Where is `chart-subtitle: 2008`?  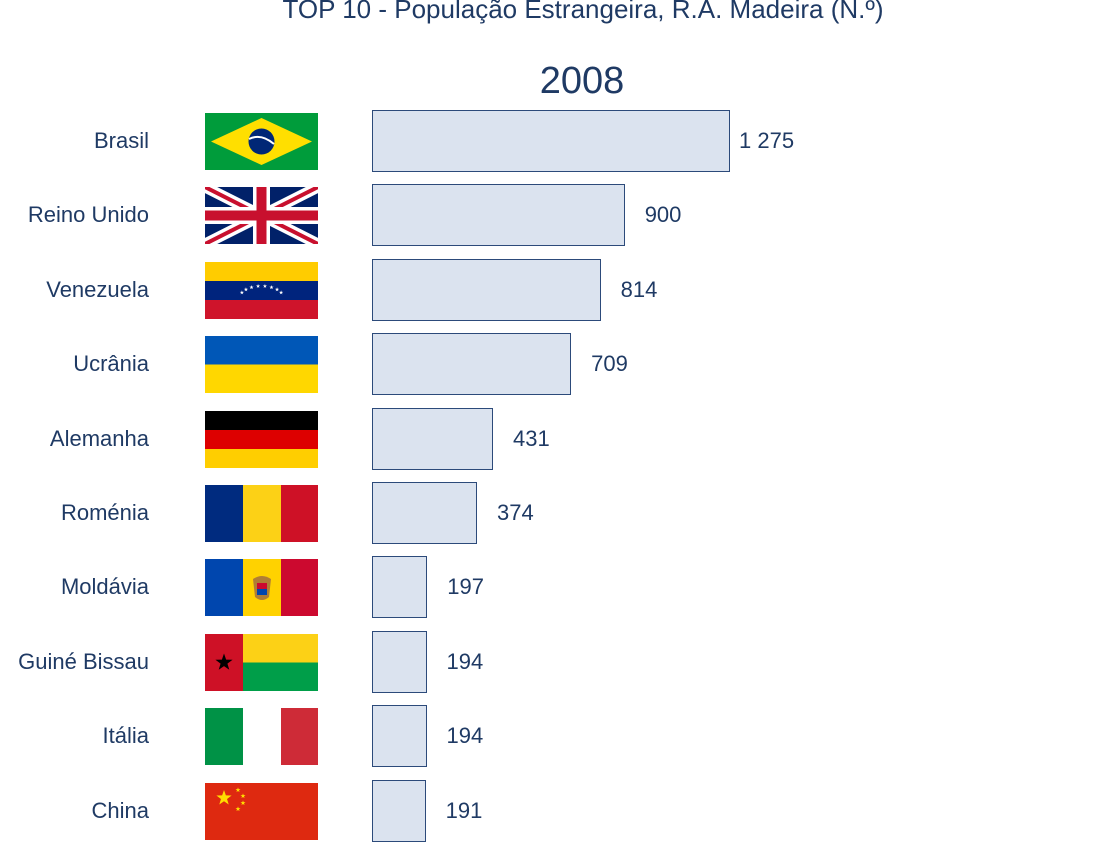
chart-subtitle: 2008 is located at coordinates (582, 81).